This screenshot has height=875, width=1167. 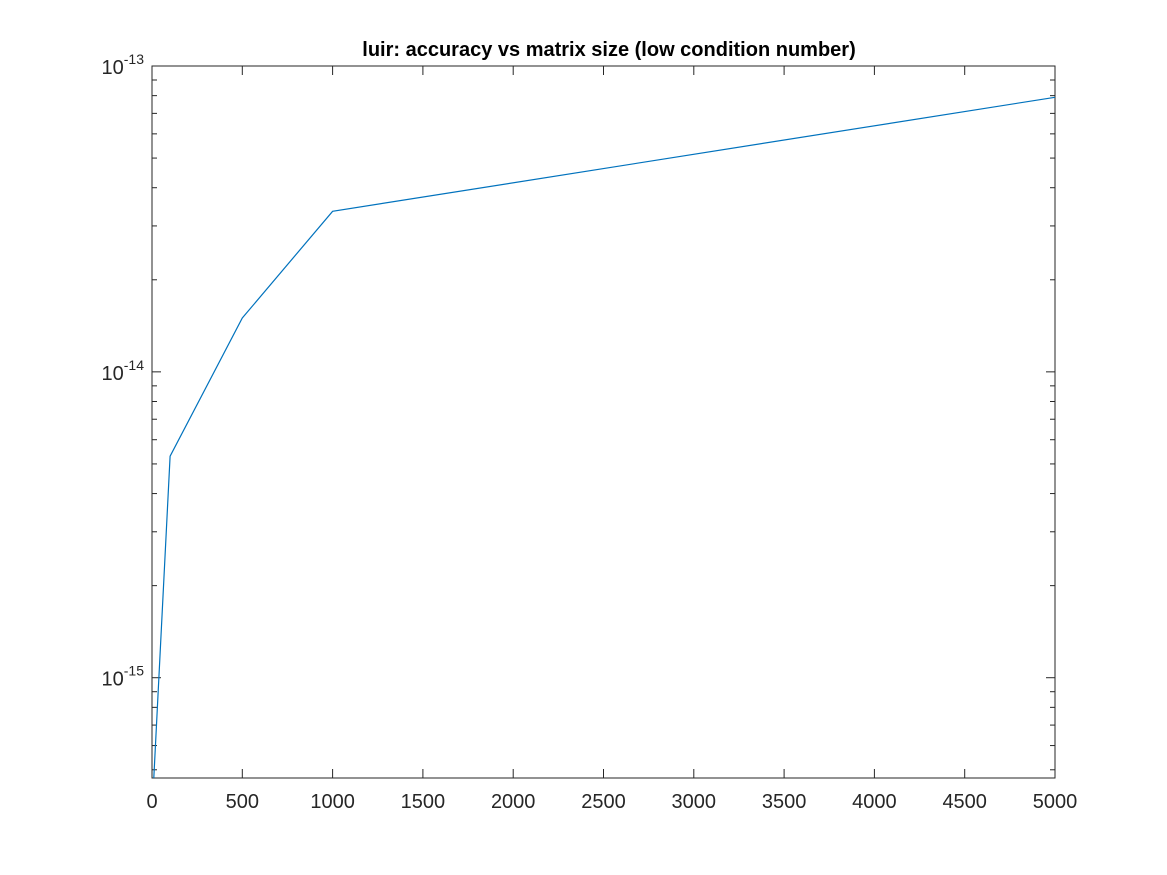 What do you see at coordinates (332, 802) in the screenshot?
I see `x-tick-label: 1000` at bounding box center [332, 802].